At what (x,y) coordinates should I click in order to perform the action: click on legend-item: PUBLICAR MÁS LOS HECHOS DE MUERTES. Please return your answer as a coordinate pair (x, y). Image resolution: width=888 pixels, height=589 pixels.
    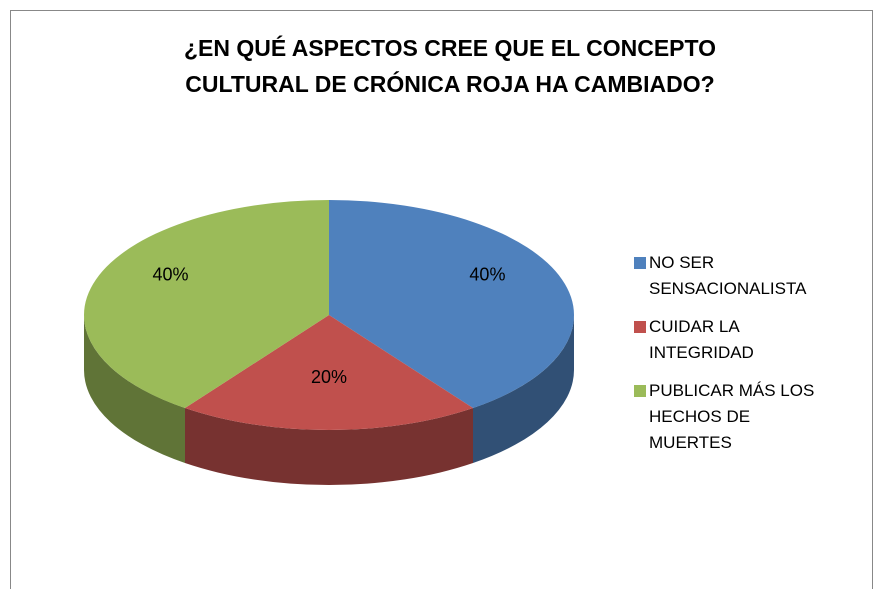
    Looking at the image, I should click on (729, 417).